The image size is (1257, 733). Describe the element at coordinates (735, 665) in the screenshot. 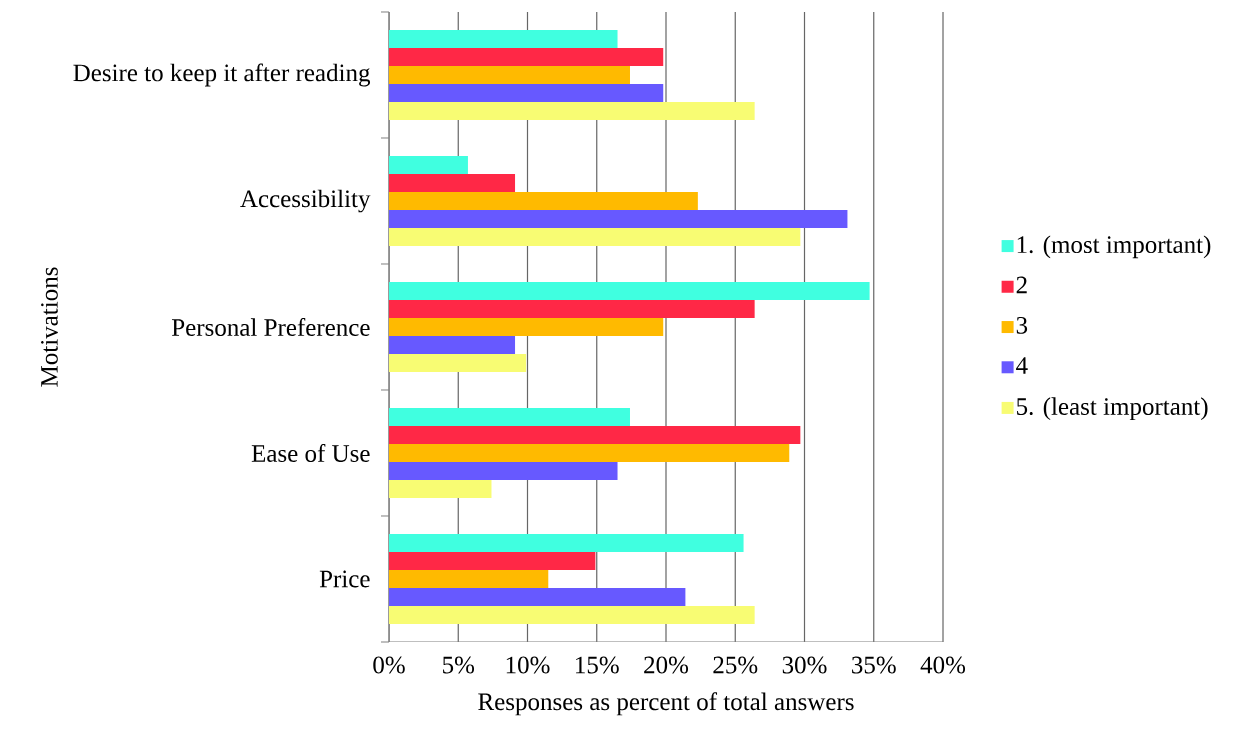

I see `x-tick-label: 25%` at that location.